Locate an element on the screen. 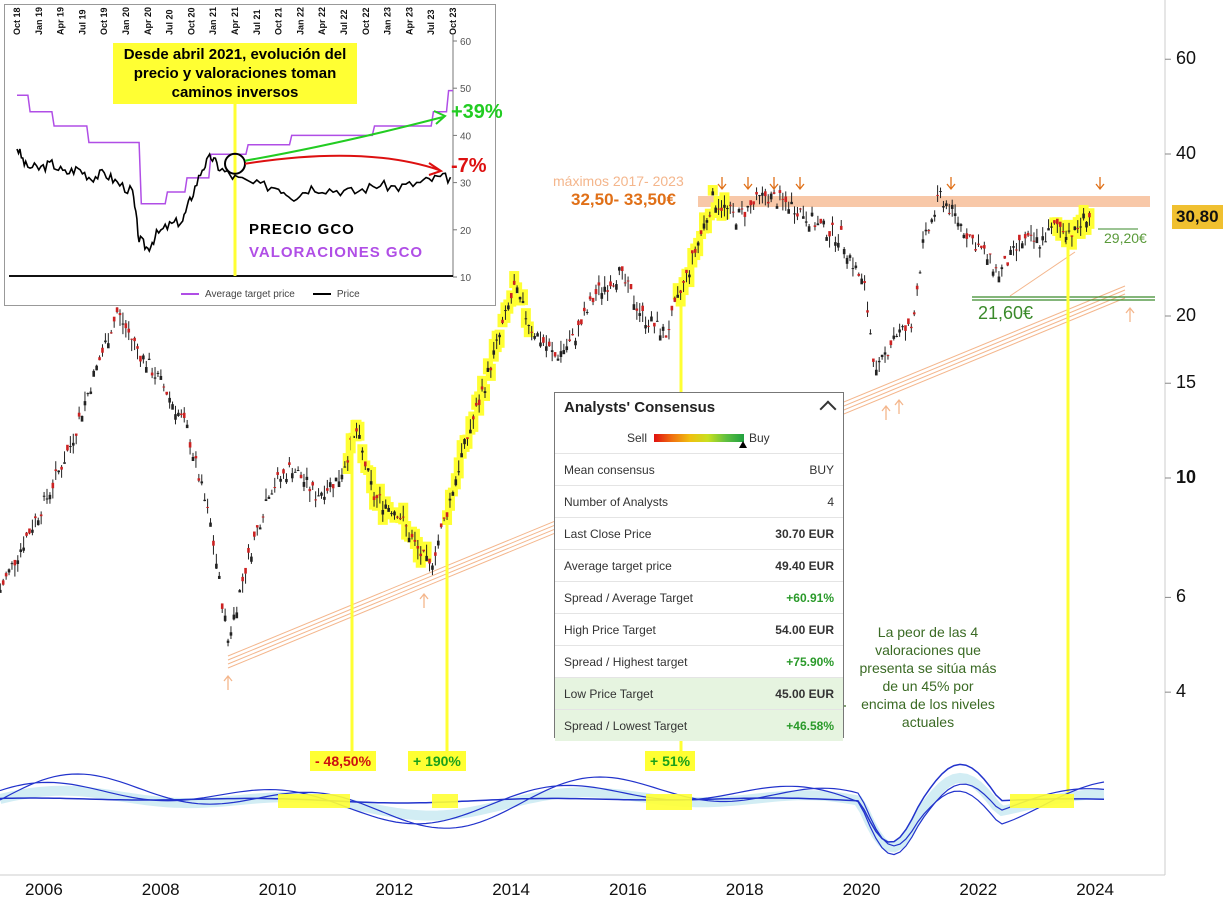  inset-y-tick-label: 20 is located at coordinates (466, 231).